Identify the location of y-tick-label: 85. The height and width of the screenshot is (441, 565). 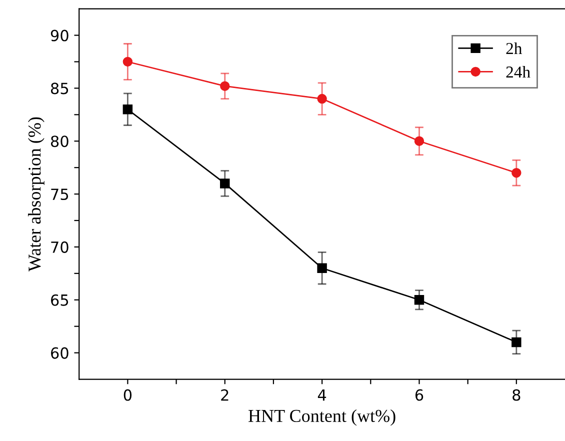
(59, 88).